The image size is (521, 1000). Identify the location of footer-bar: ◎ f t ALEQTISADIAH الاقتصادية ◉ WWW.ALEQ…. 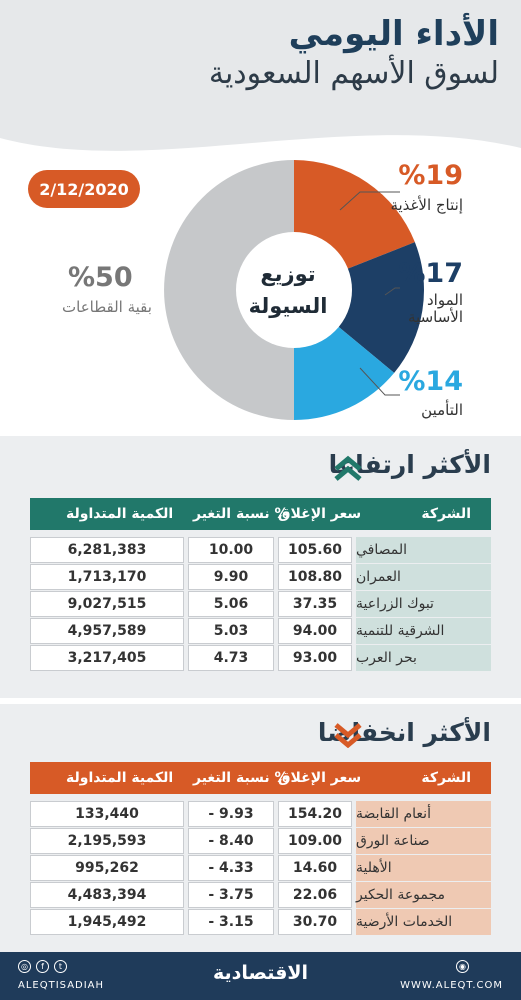
(260, 976).